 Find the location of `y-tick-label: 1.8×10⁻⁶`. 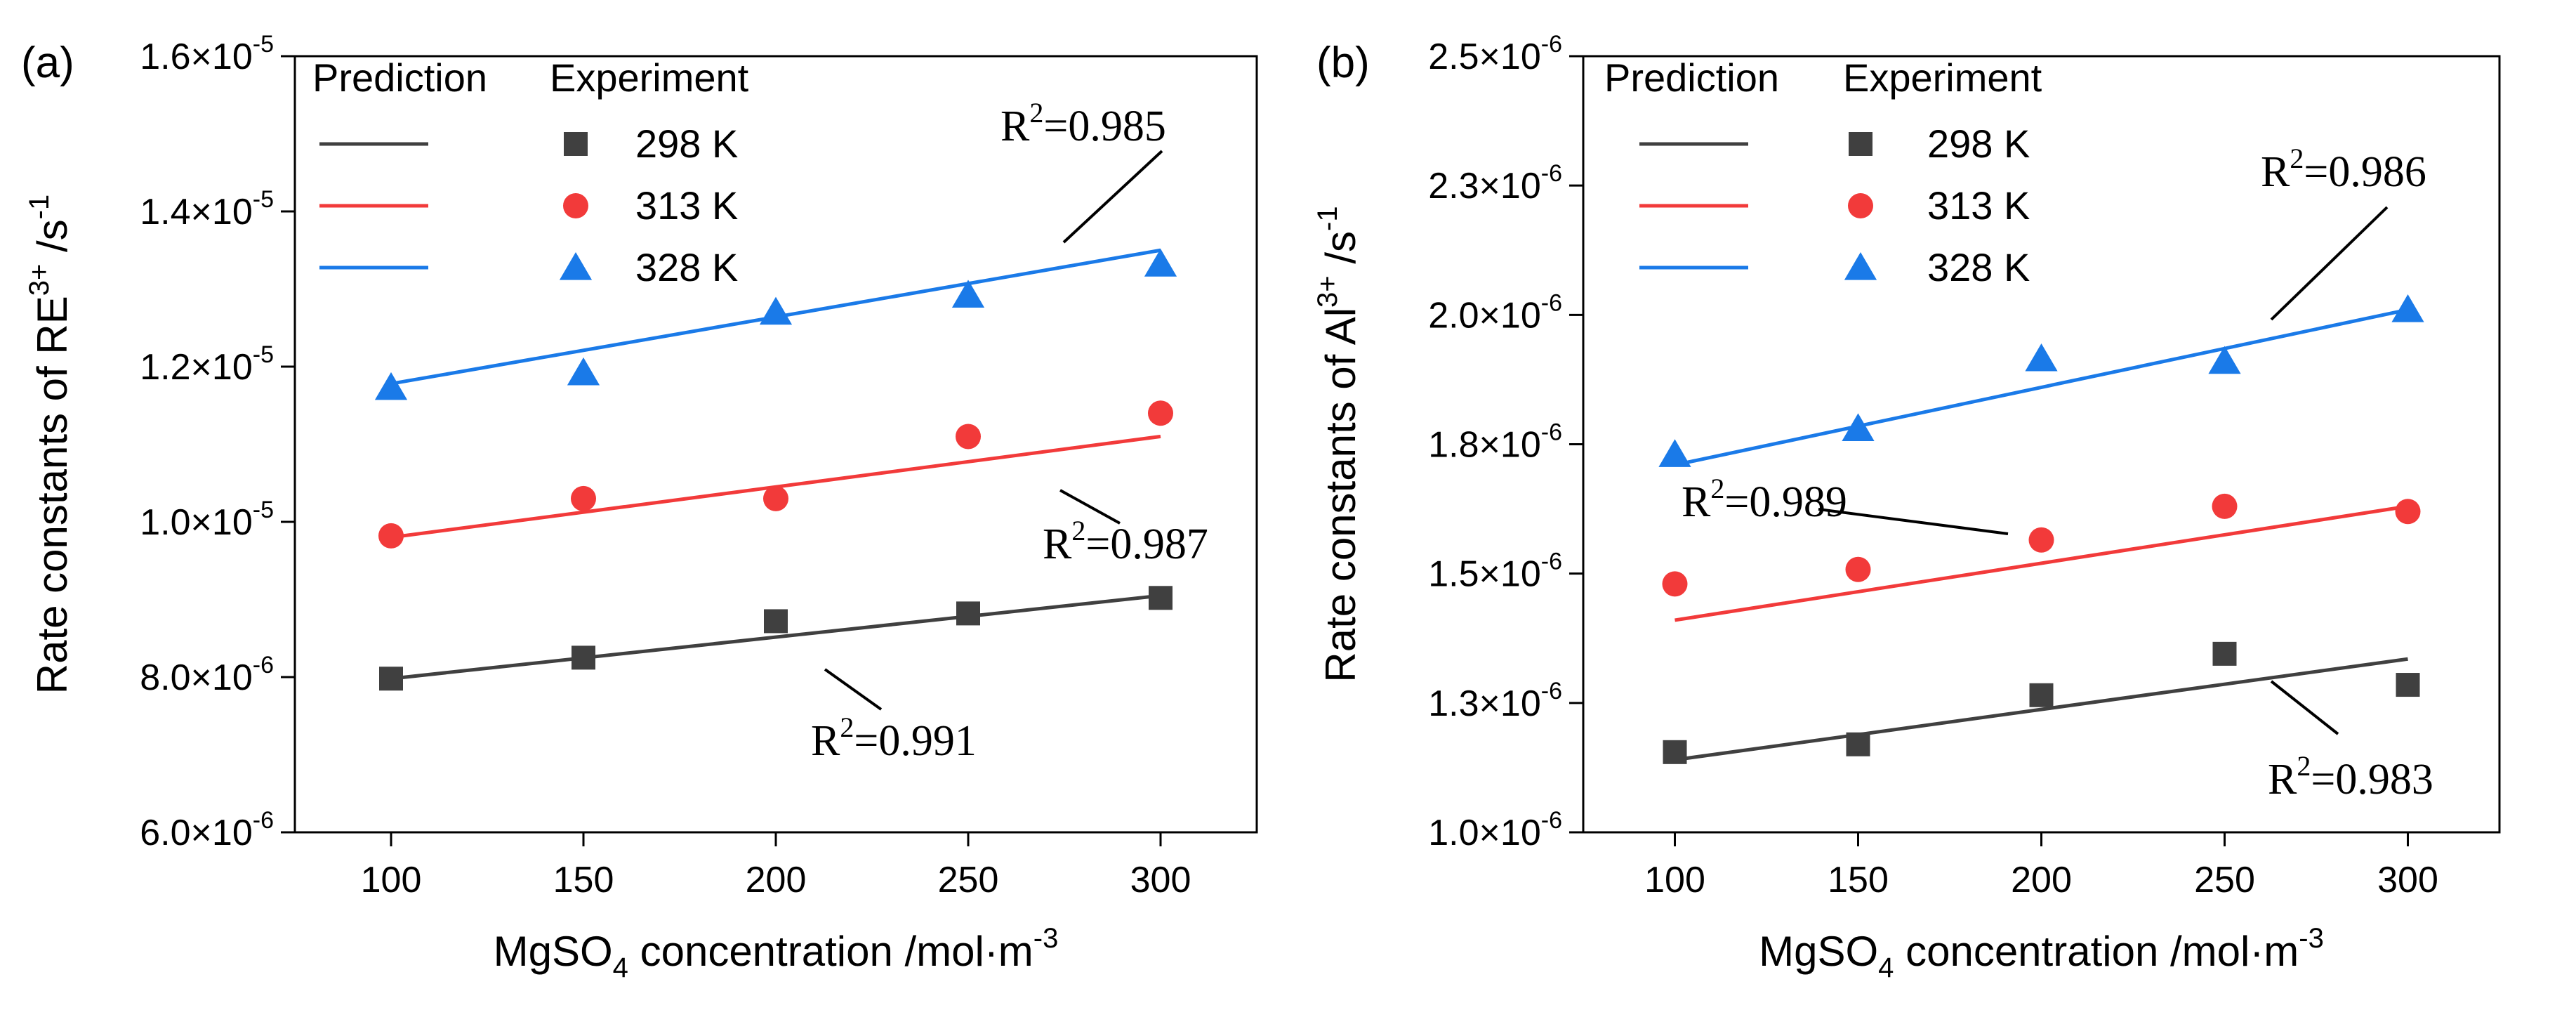

y-tick-label: 1.8×10⁻⁶ is located at coordinates (1495, 442).